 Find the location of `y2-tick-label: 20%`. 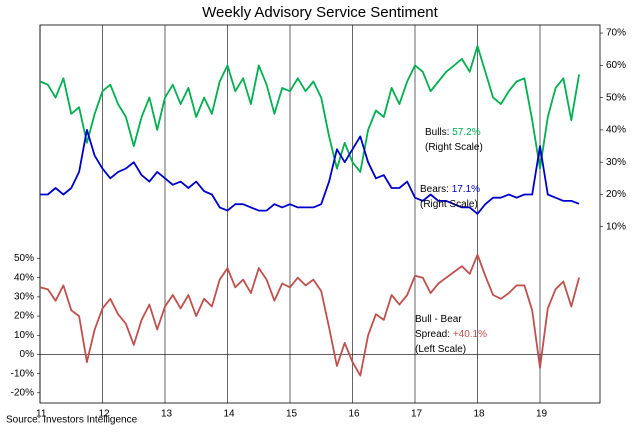

y2-tick-label: 20% is located at coordinates (616, 194).